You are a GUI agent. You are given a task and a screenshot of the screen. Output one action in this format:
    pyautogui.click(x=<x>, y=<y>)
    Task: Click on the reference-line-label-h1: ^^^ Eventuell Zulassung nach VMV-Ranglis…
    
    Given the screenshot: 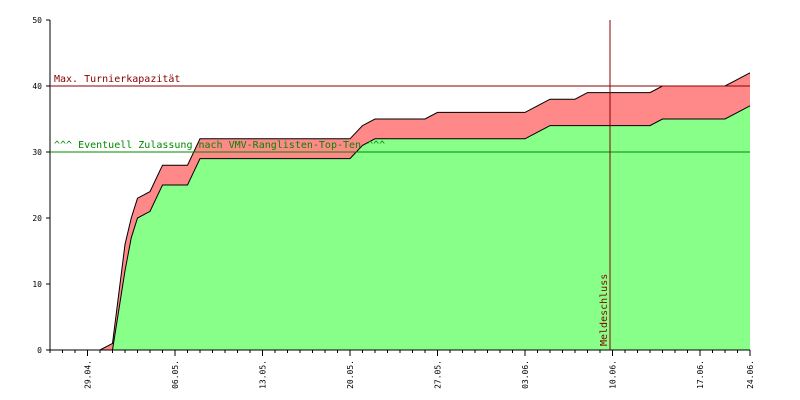 What is the action you would take?
    pyautogui.click(x=219, y=145)
    